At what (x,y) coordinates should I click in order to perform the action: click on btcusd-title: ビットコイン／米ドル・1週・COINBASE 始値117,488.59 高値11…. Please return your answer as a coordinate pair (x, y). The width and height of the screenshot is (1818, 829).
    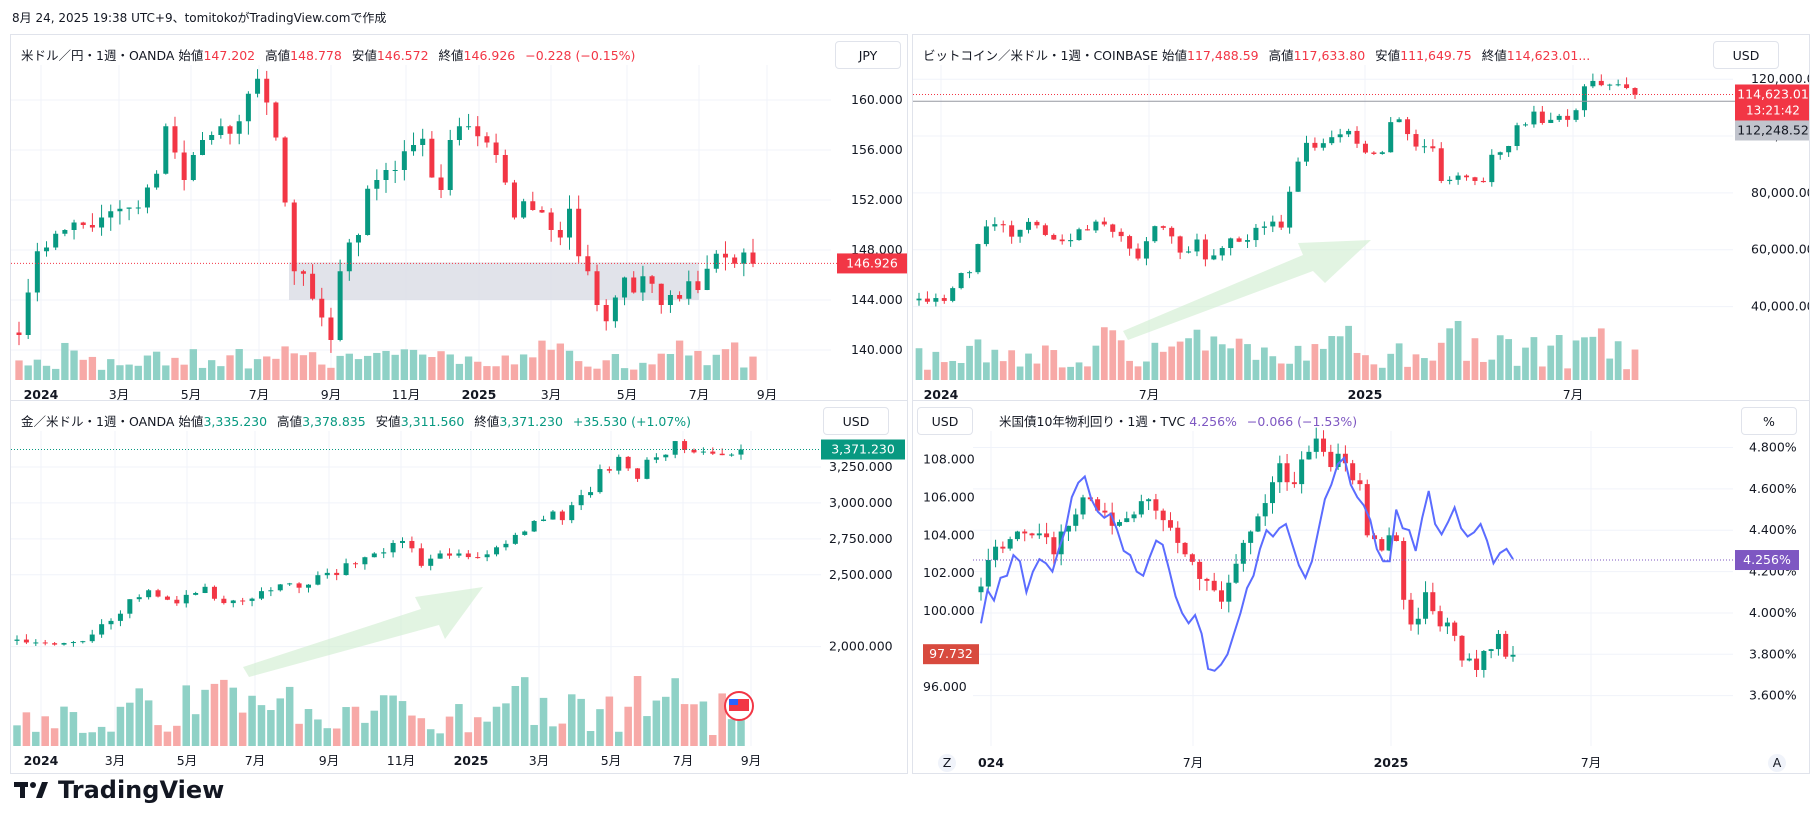
    Looking at the image, I should click on (1257, 55).